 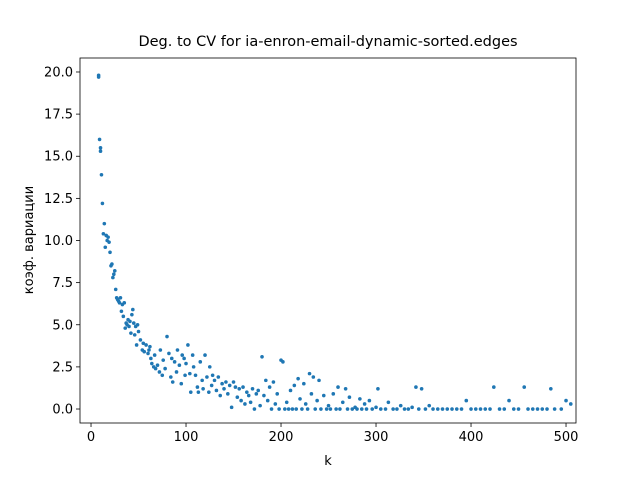 I want to click on y-axis-label: коэф. вариации, so click(x=29, y=240).